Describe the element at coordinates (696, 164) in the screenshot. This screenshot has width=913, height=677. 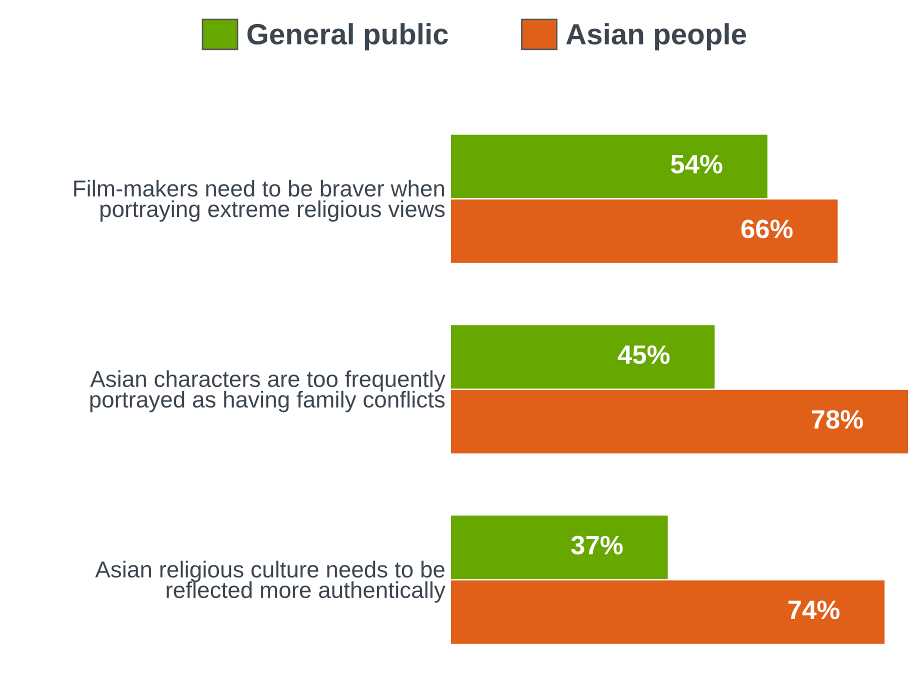
I see `data-label: 54%` at that location.